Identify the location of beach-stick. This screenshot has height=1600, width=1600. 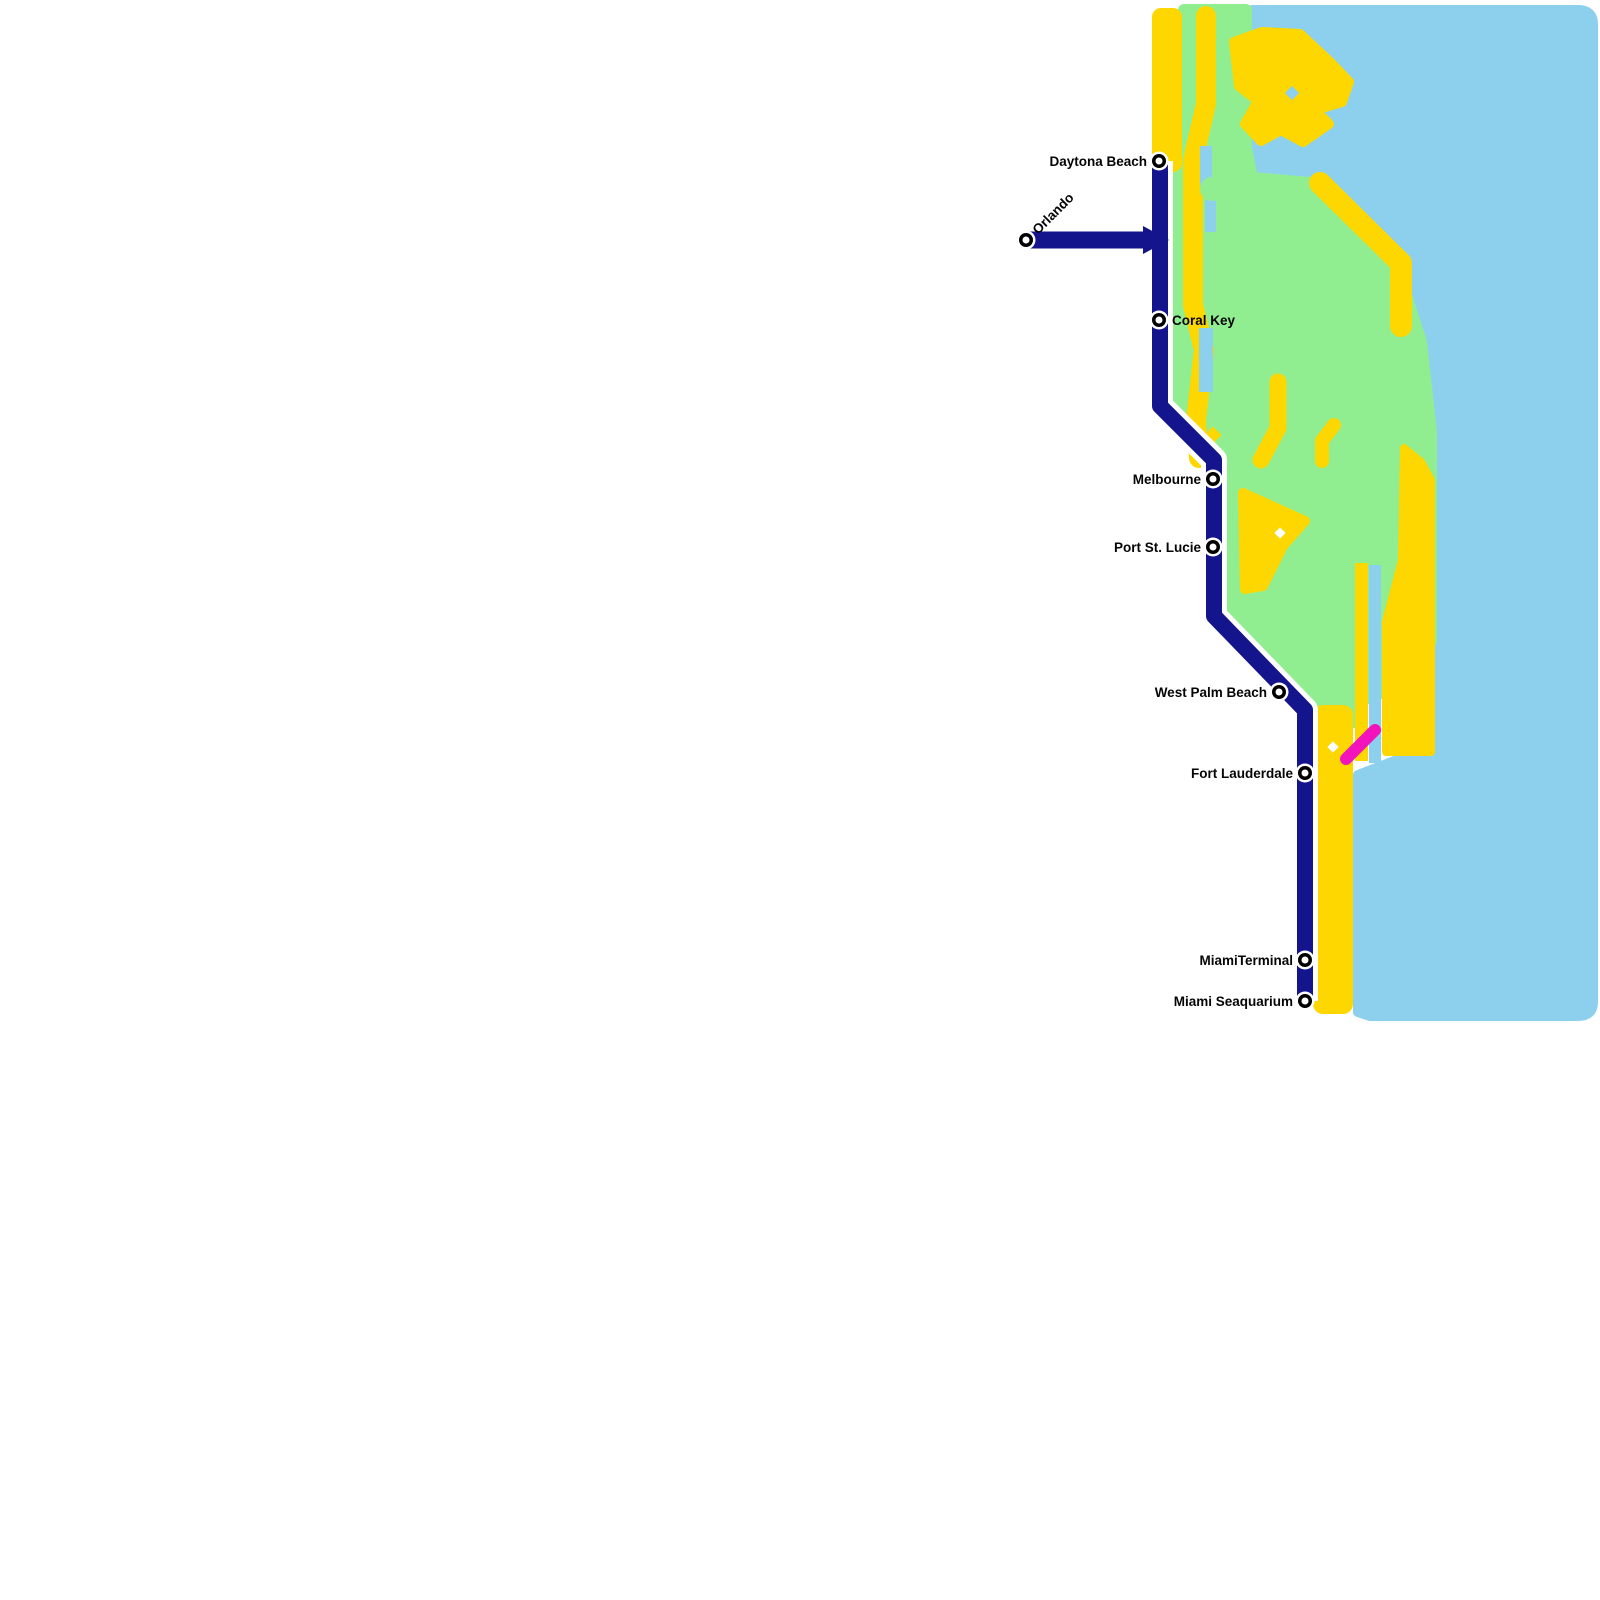
(1328, 443).